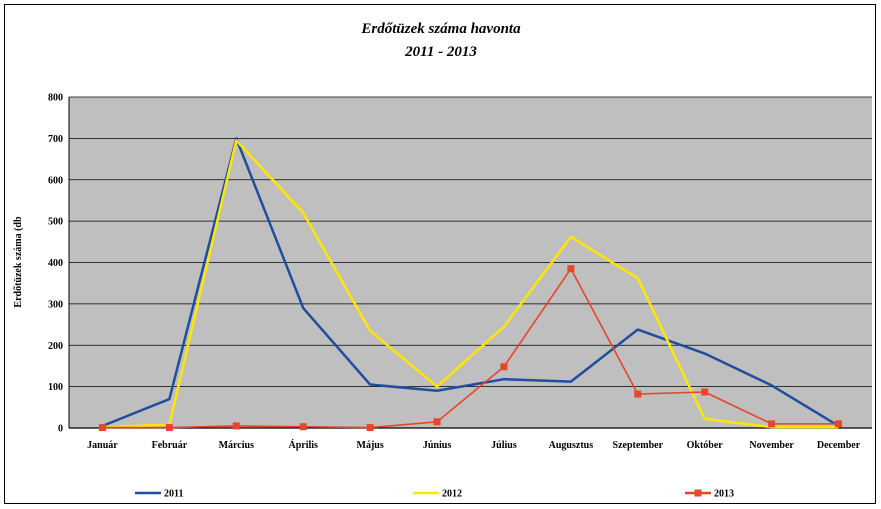 The height and width of the screenshot is (509, 881). I want to click on y-tick-label: 600, so click(55, 180).